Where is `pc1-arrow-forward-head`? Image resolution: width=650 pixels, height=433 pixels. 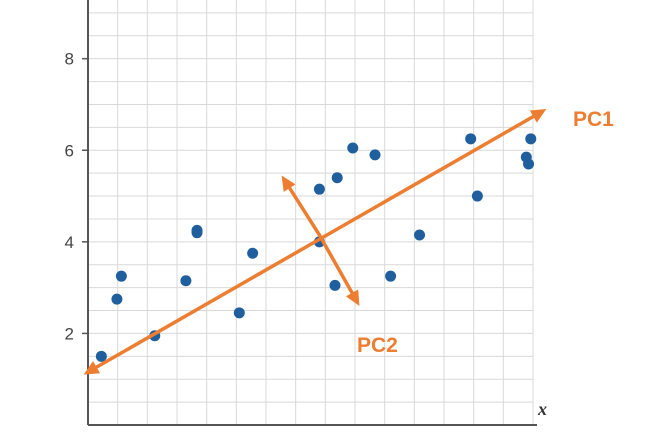 pc1-arrow-forward-head is located at coordinates (538, 116).